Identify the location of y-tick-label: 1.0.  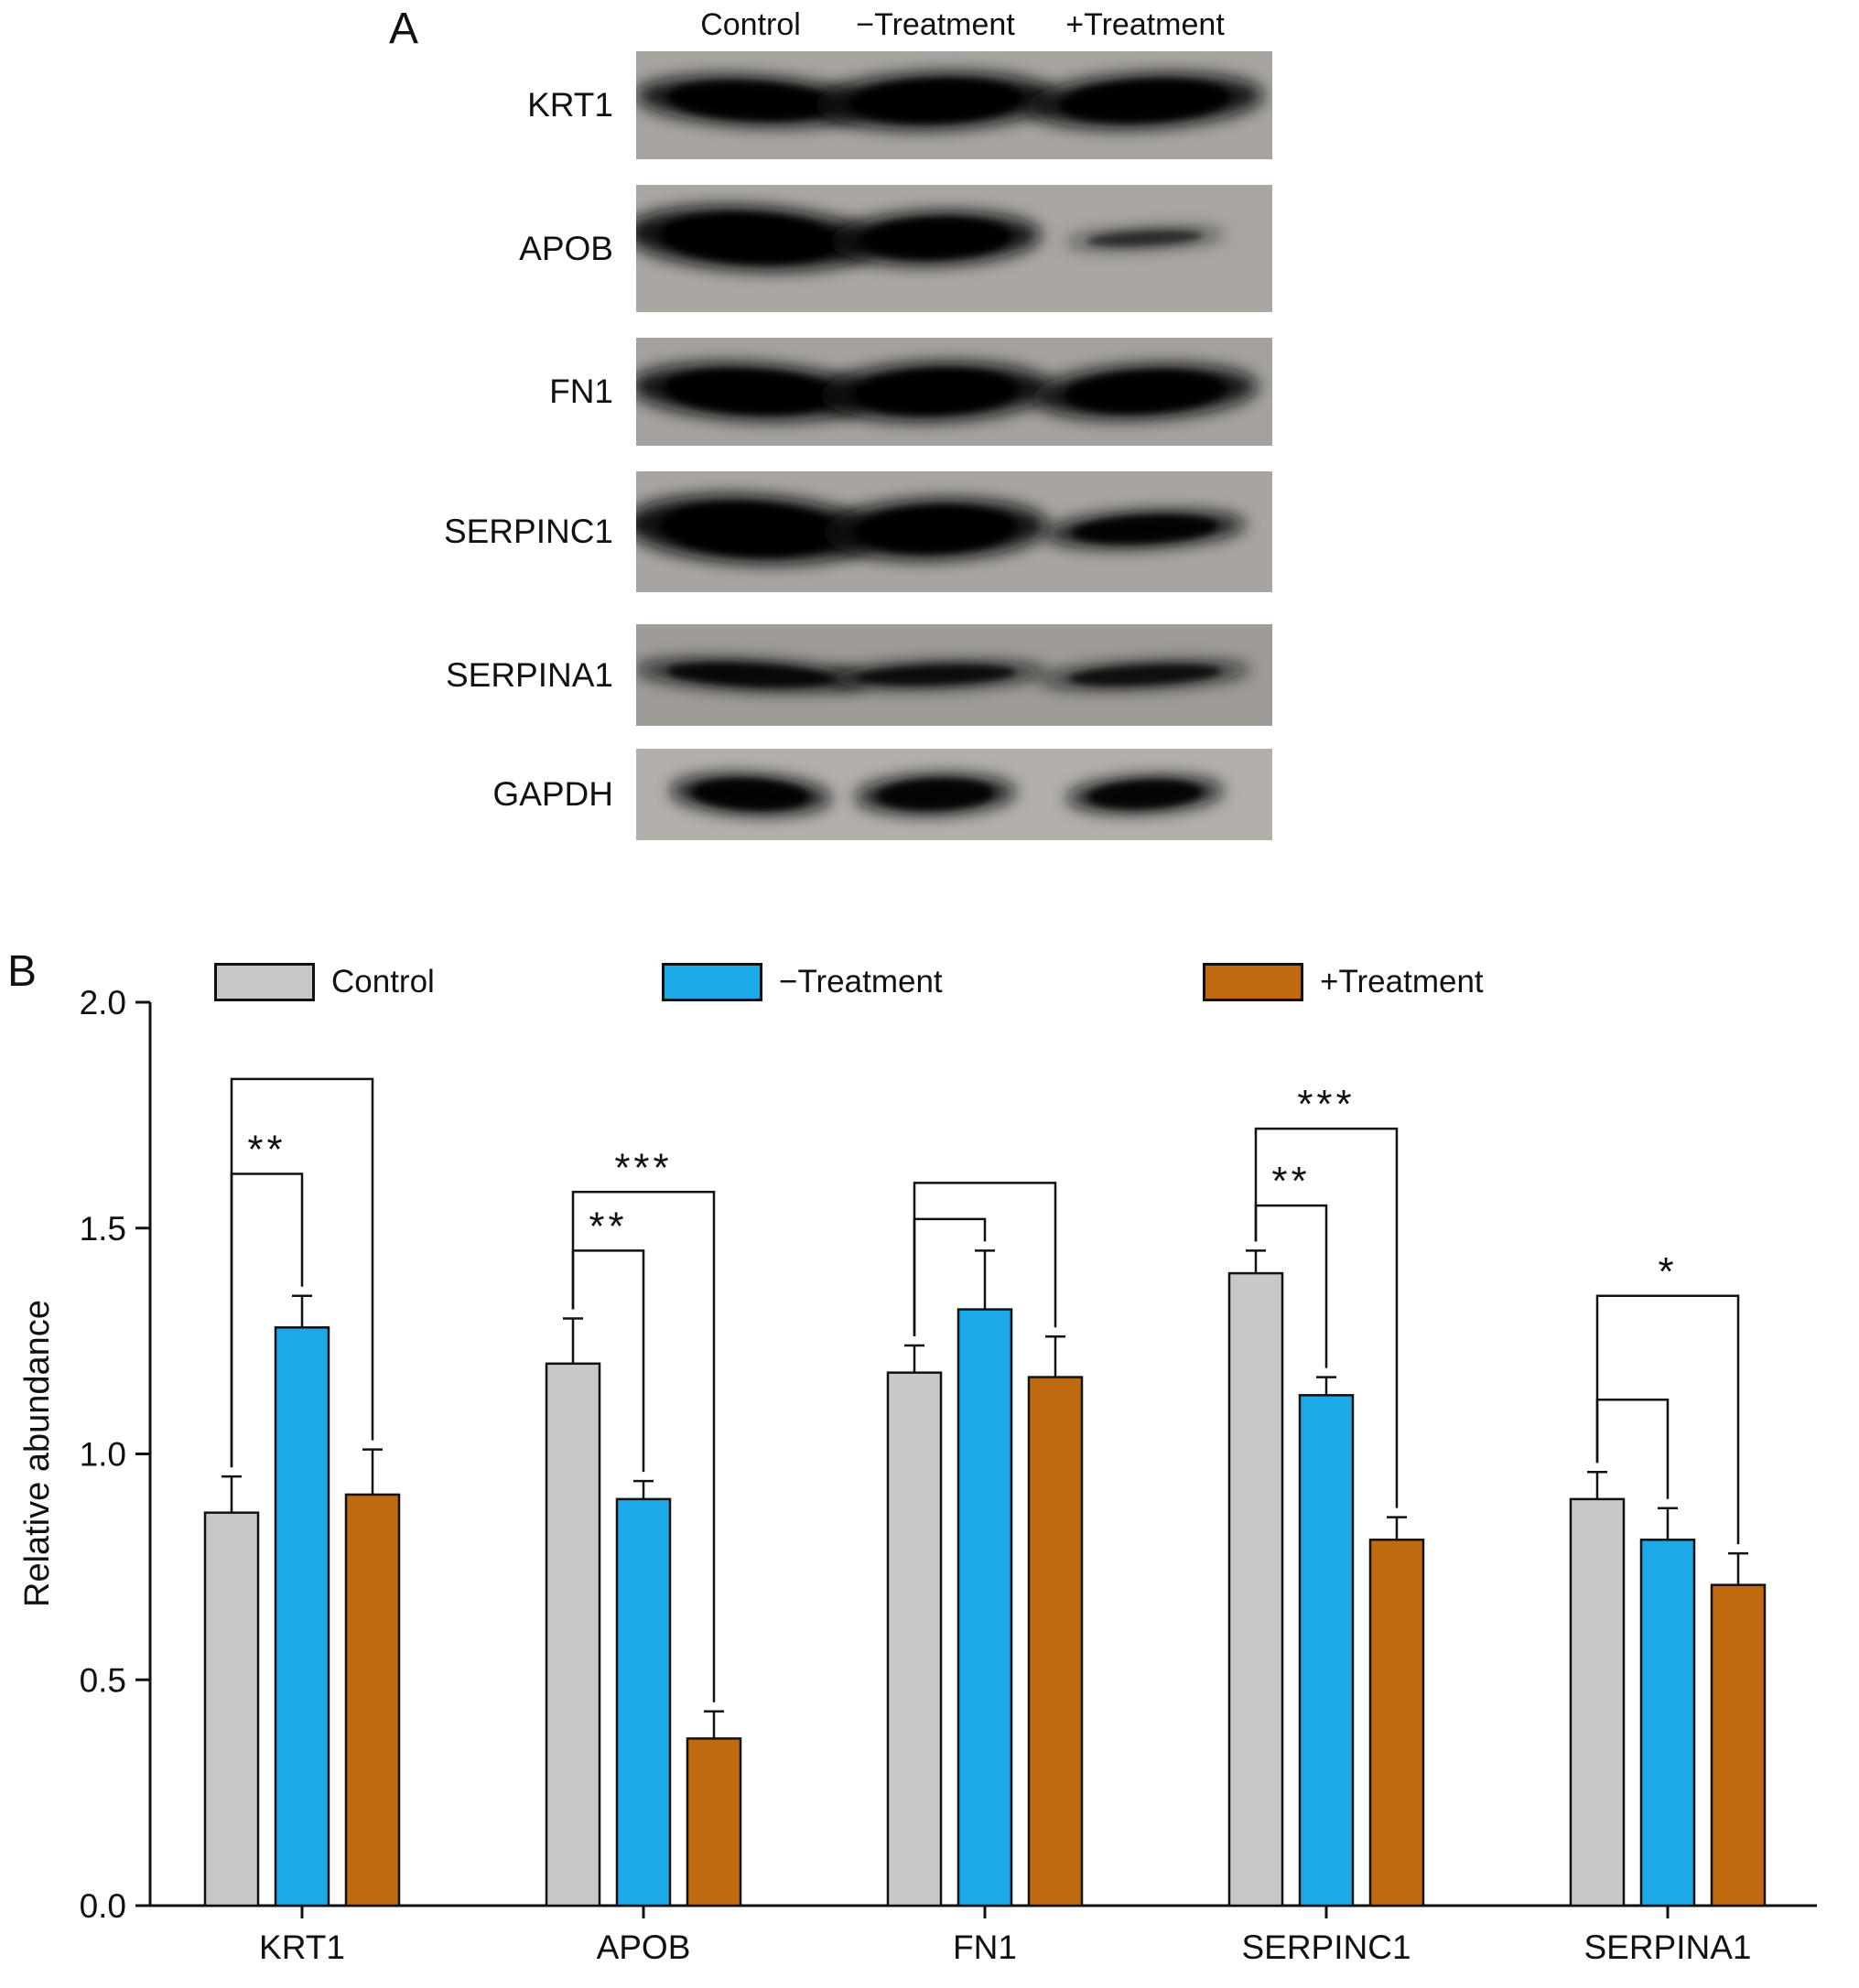
(103, 1455).